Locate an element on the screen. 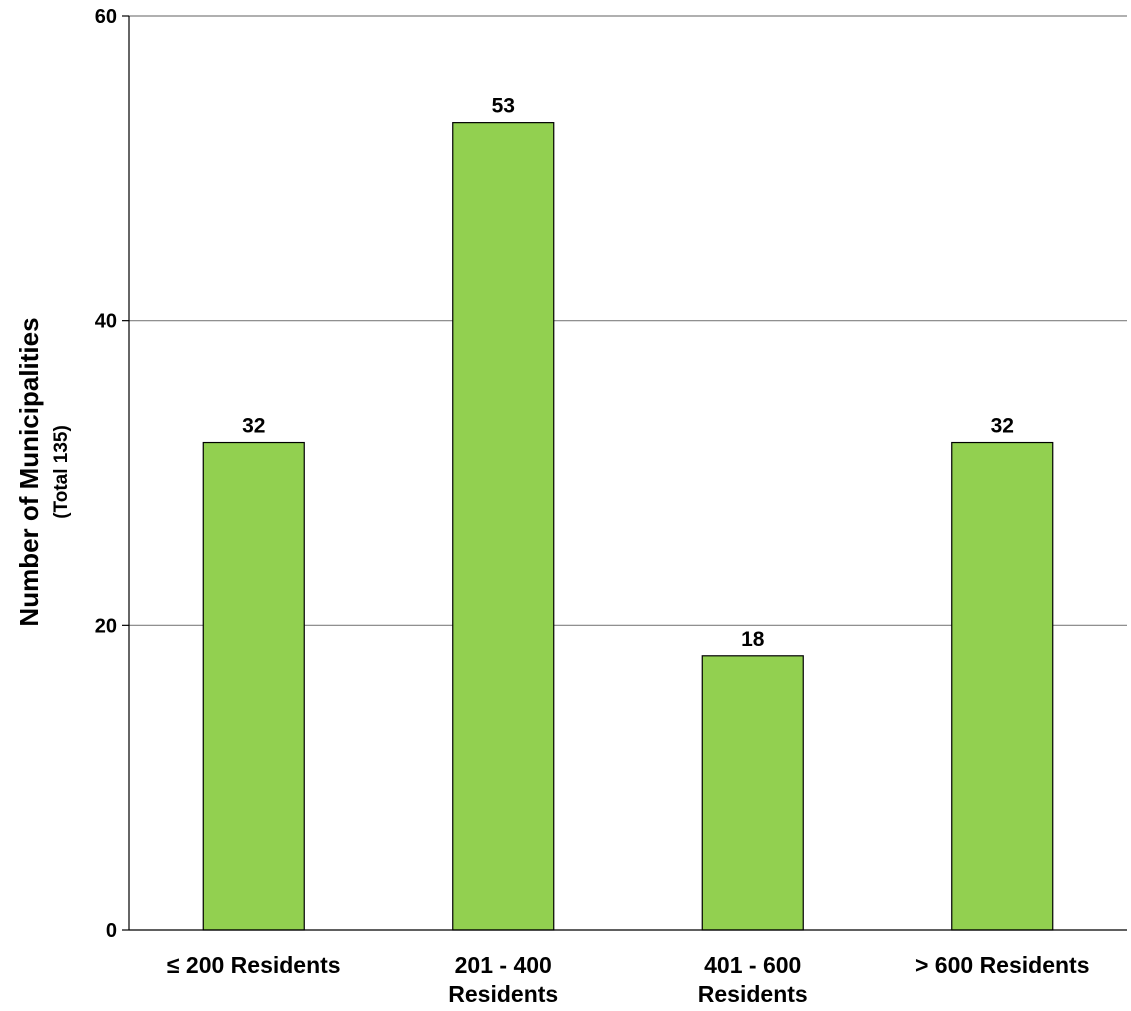 Image resolution: width=1131 pixels, height=1011 pixels. y-axis-title: Number of Municipalities is located at coordinates (29, 471).